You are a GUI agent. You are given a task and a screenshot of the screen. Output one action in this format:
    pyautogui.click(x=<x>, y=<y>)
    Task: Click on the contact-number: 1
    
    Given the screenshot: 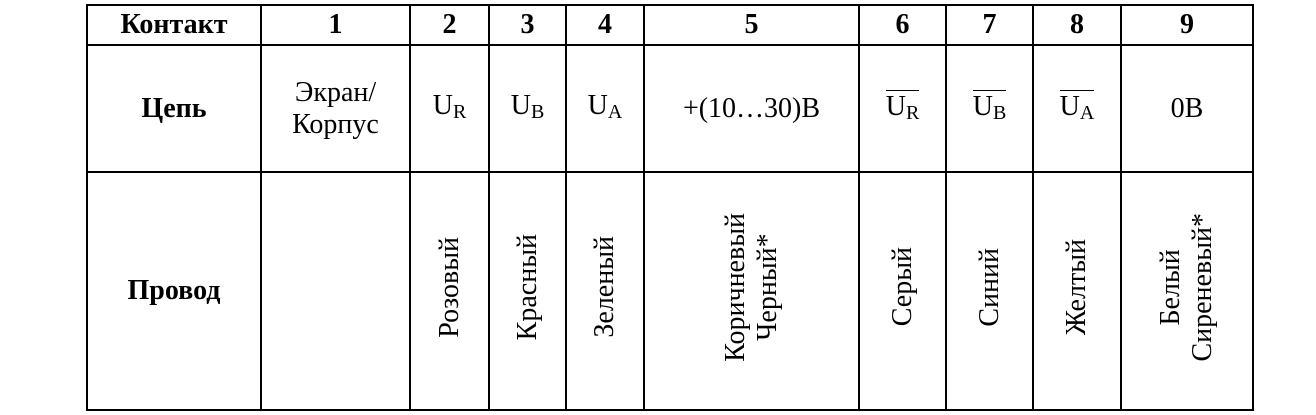 What is the action you would take?
    pyautogui.click(x=335, y=25)
    